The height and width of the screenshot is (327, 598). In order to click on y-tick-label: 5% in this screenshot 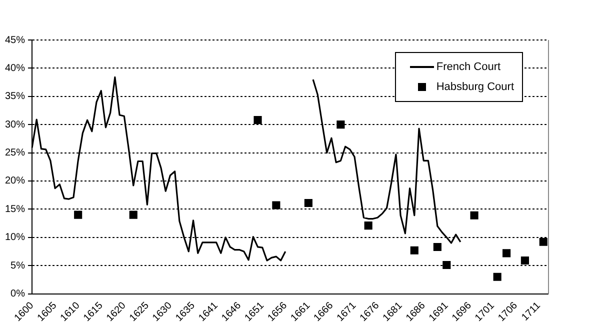, I will do `click(18, 266)`.